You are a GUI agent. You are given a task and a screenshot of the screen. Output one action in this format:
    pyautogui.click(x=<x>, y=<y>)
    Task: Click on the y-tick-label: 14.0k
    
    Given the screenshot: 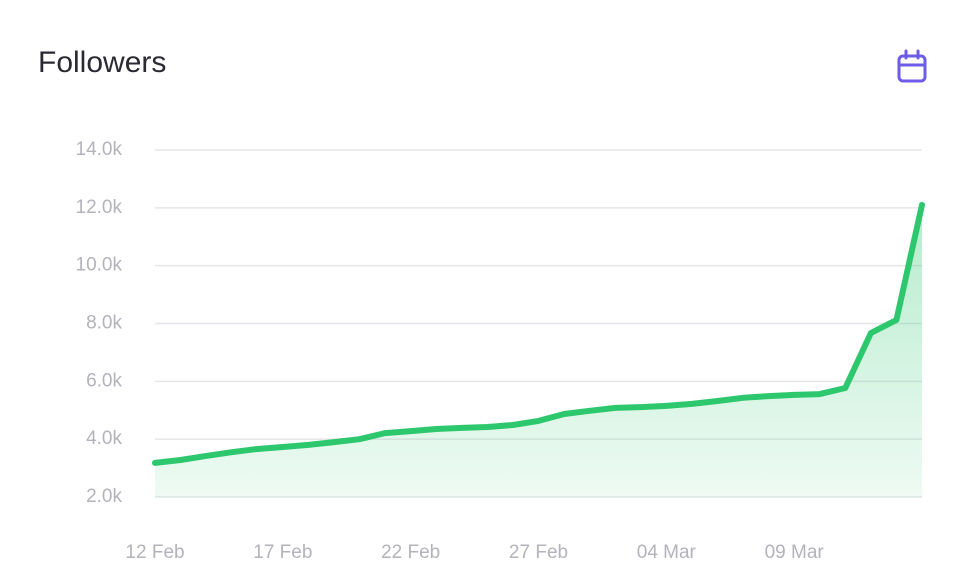 What is the action you would take?
    pyautogui.click(x=99, y=149)
    